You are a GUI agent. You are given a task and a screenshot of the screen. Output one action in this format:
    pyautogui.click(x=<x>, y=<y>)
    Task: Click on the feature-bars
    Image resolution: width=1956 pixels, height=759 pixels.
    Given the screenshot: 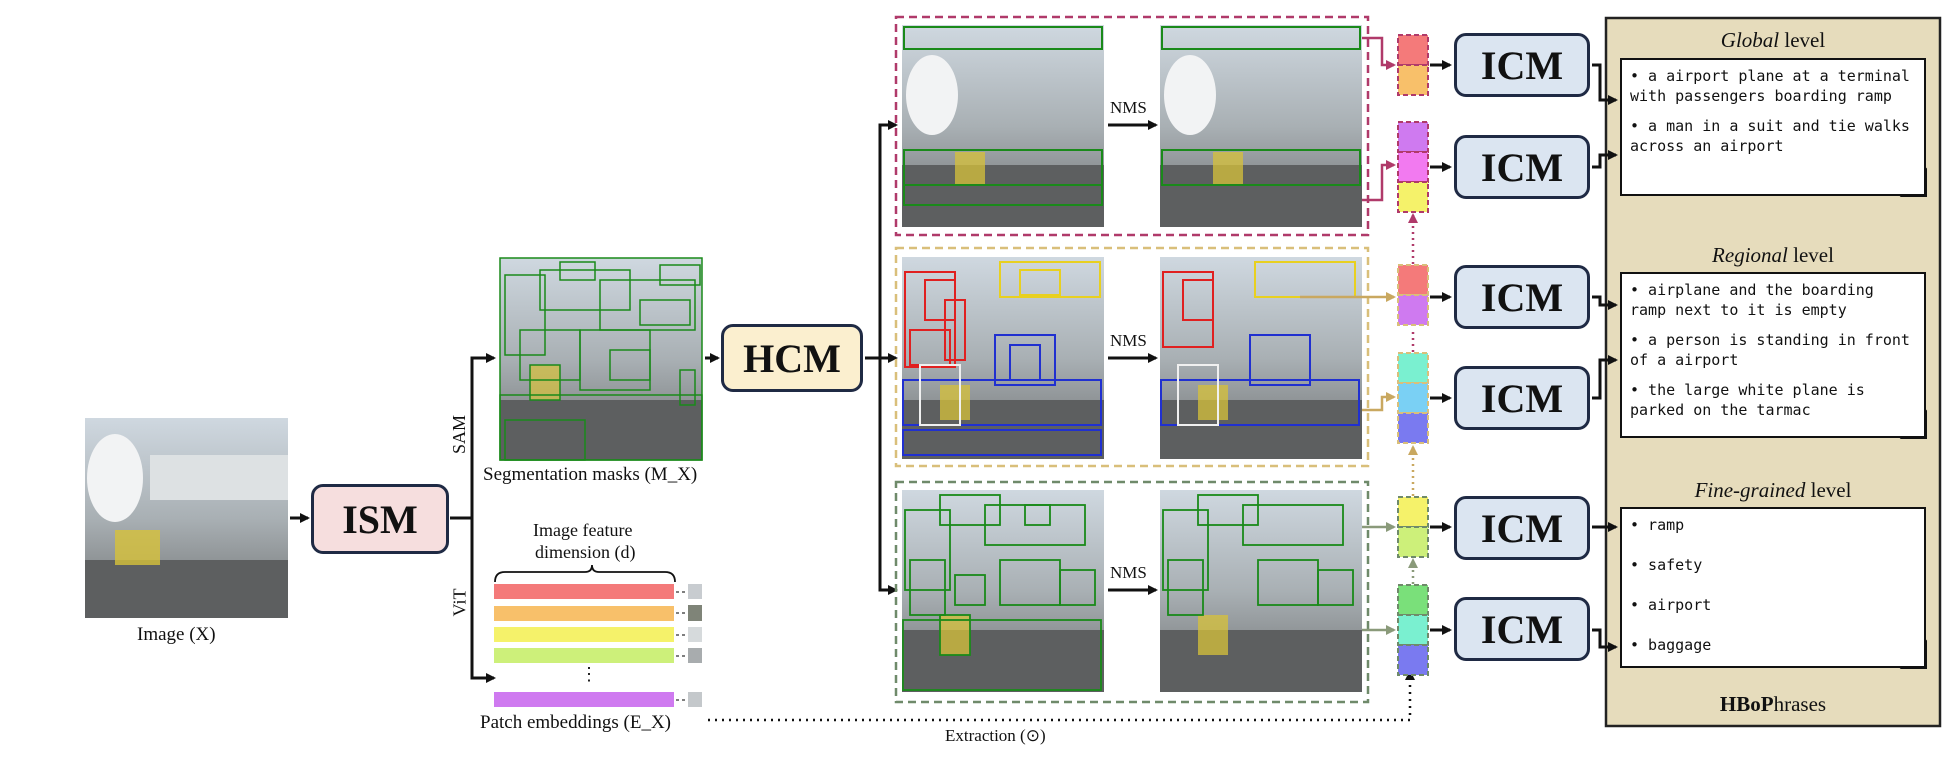 What is the action you would take?
    pyautogui.click(x=598, y=635)
    